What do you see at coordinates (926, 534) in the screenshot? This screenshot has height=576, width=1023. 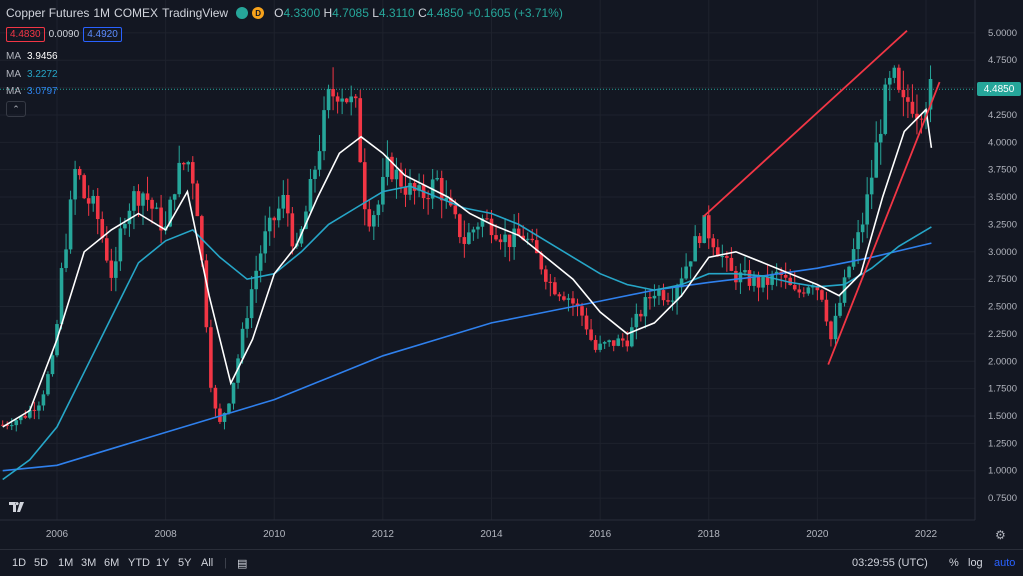 I see `x-tick-label: 2022` at bounding box center [926, 534].